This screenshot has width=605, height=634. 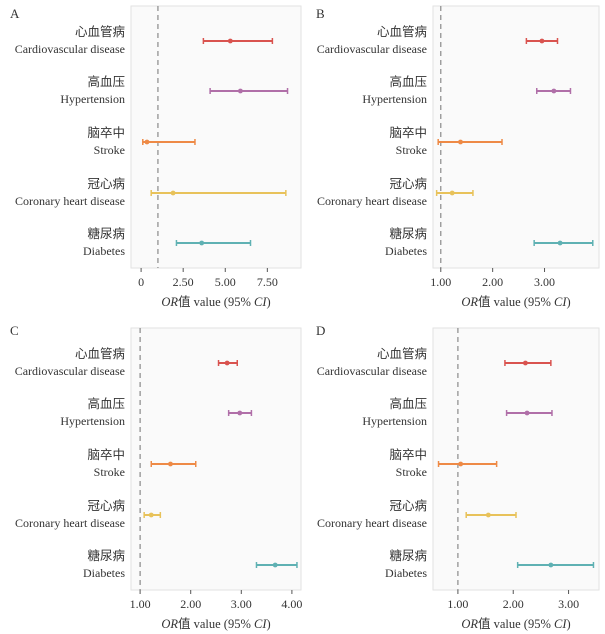 What do you see at coordinates (15, 13) in the screenshot?
I see `panel-label: A` at bounding box center [15, 13].